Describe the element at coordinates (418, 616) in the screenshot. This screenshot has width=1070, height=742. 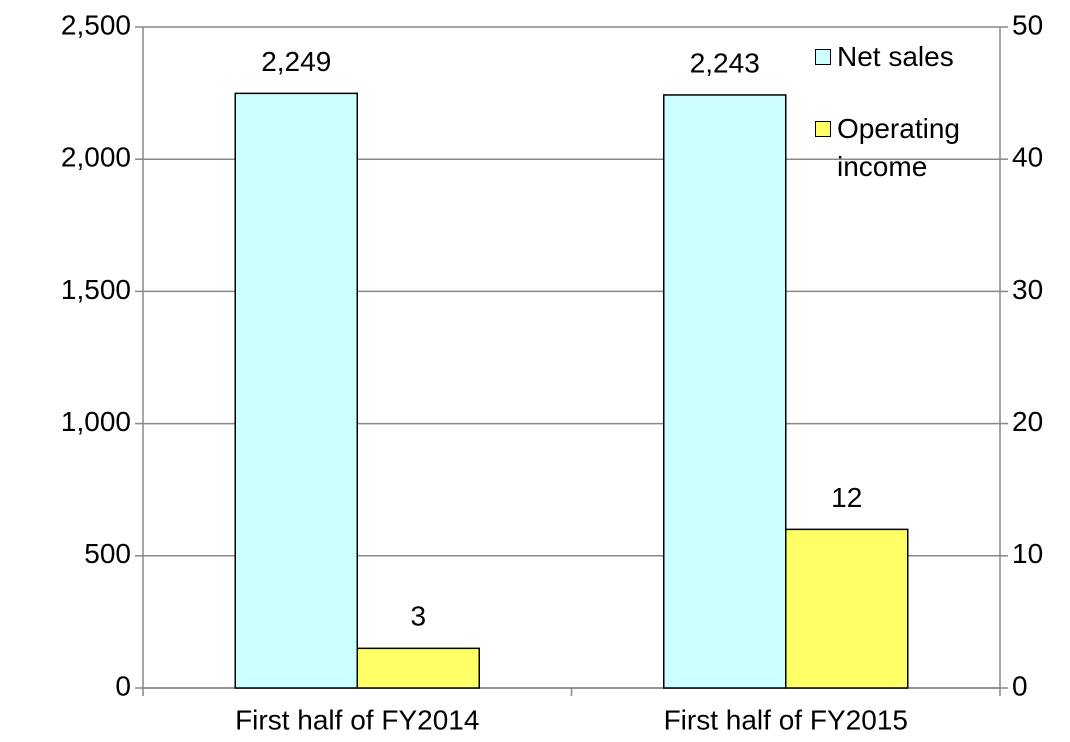
I see `data-label: 3` at that location.